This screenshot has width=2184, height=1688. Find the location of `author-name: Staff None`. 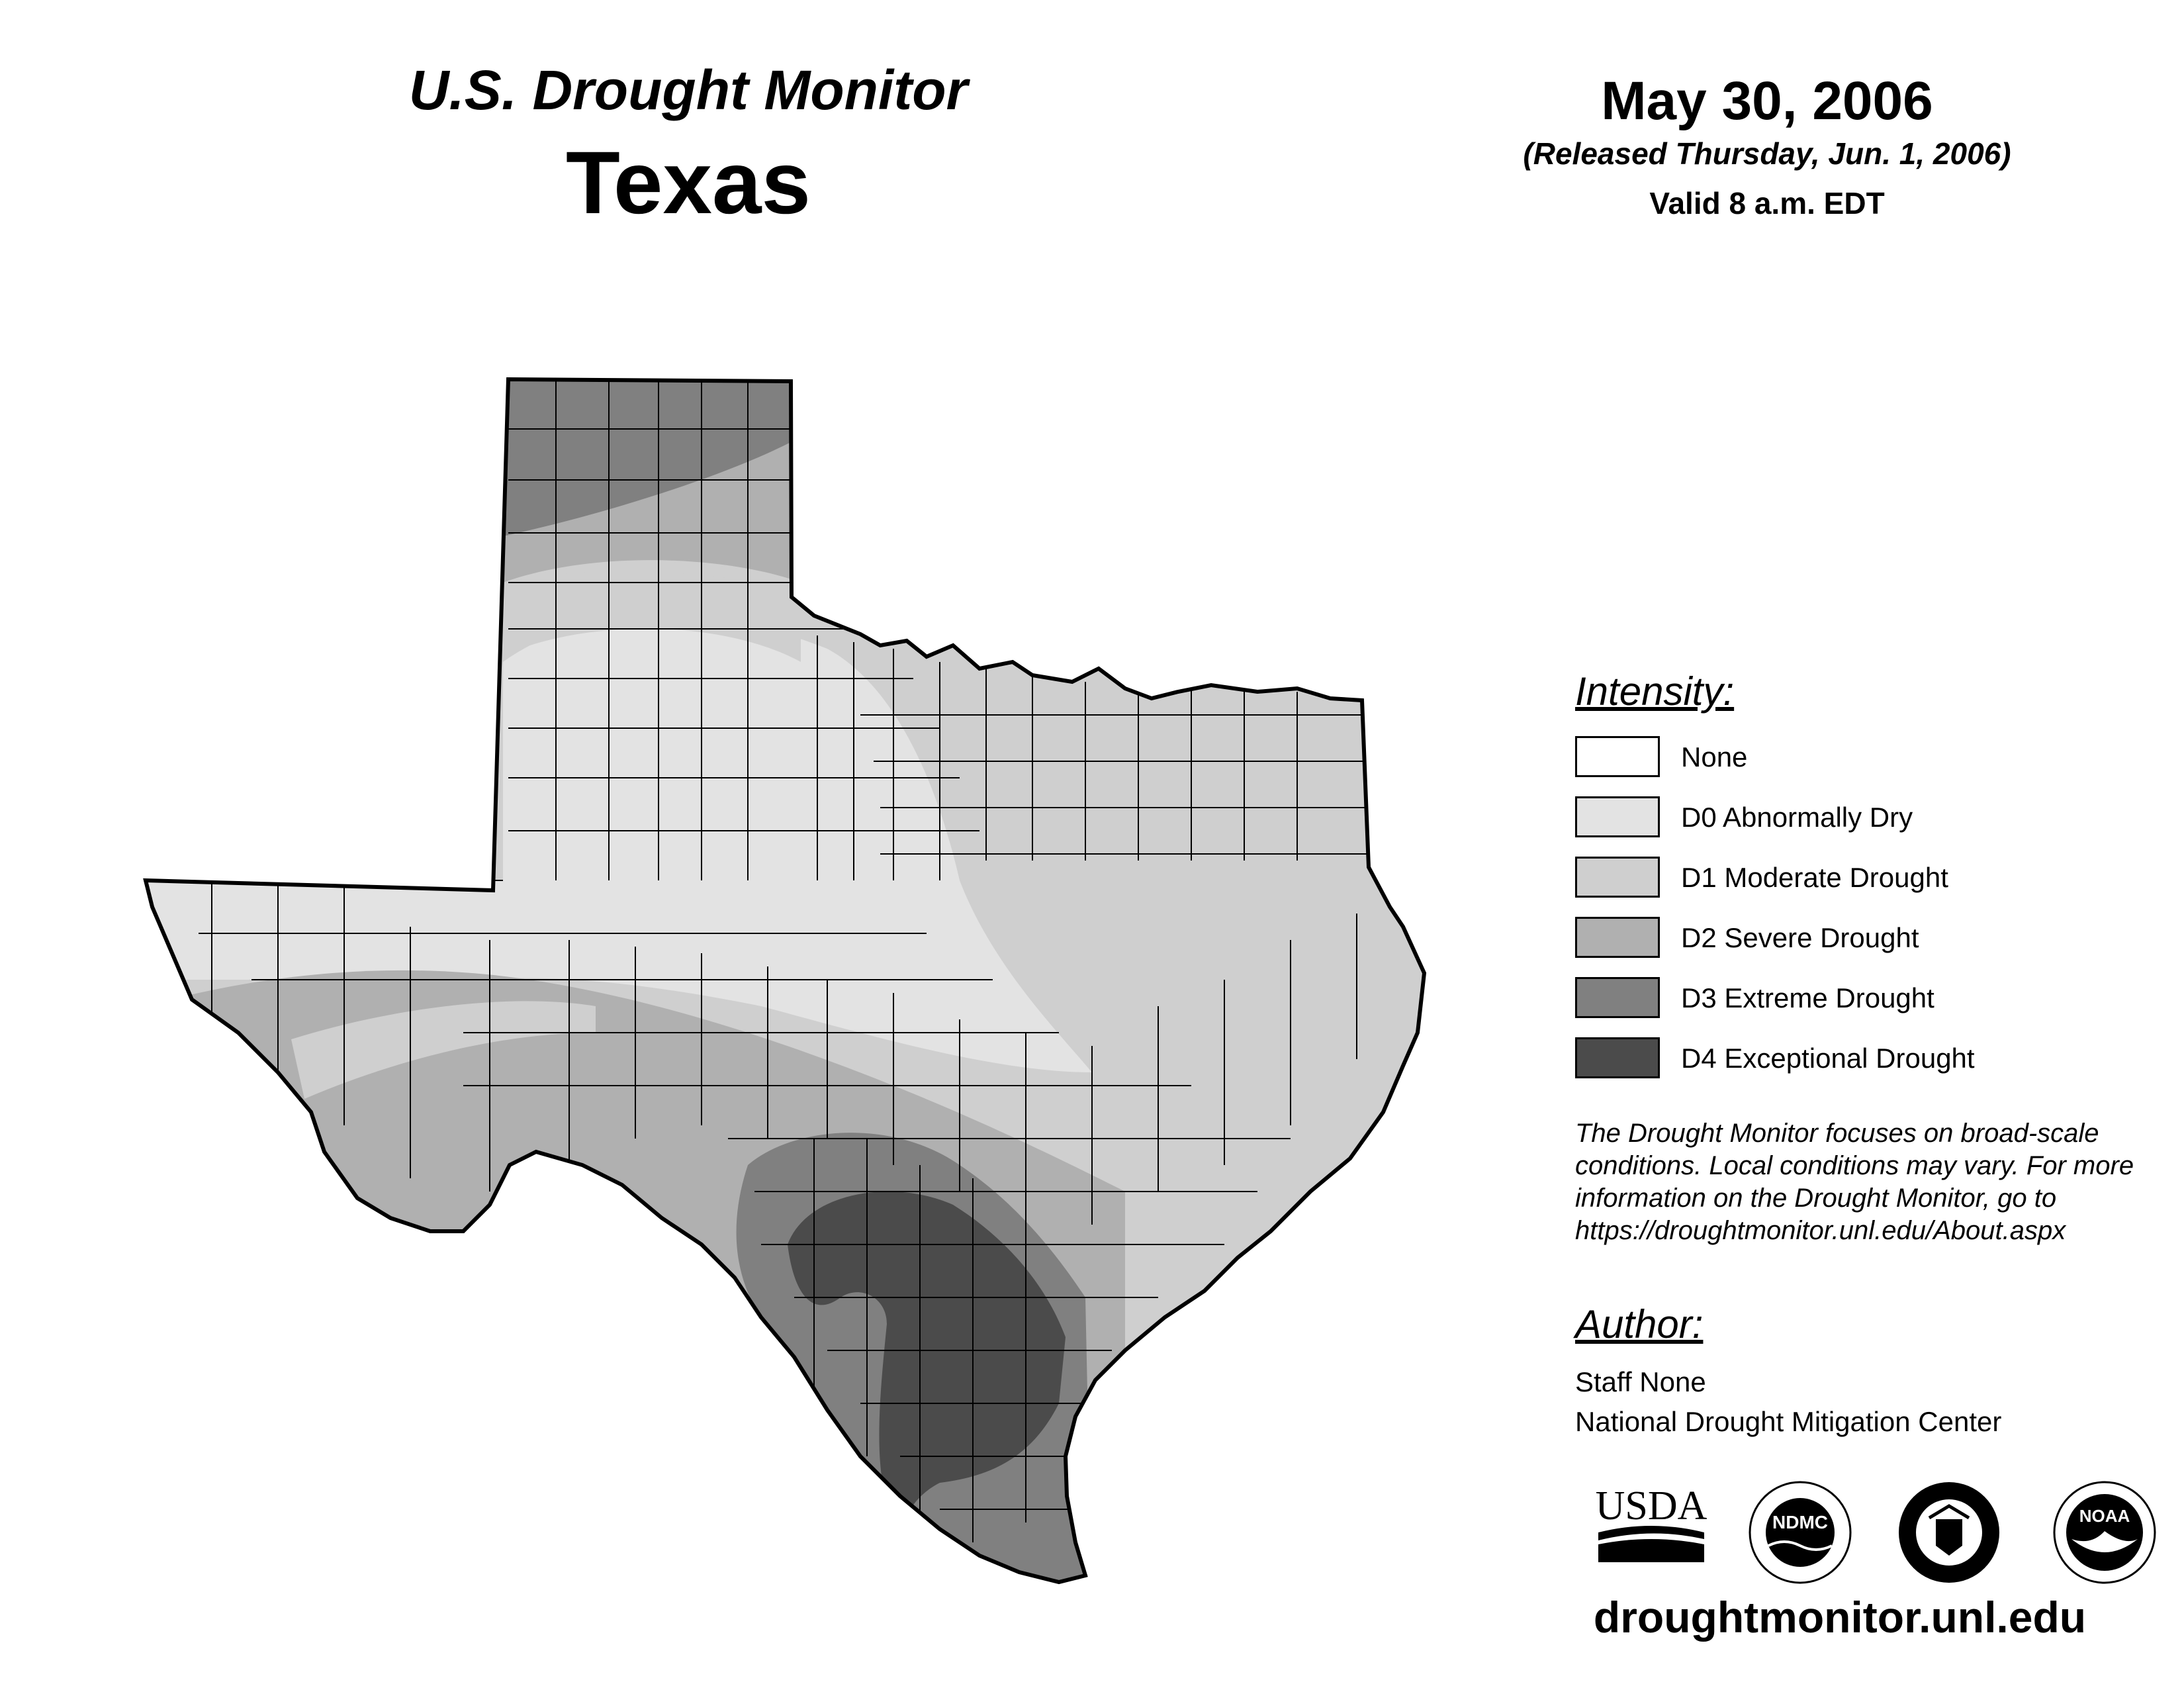

author-name: Staff None is located at coordinates (1641, 1381).